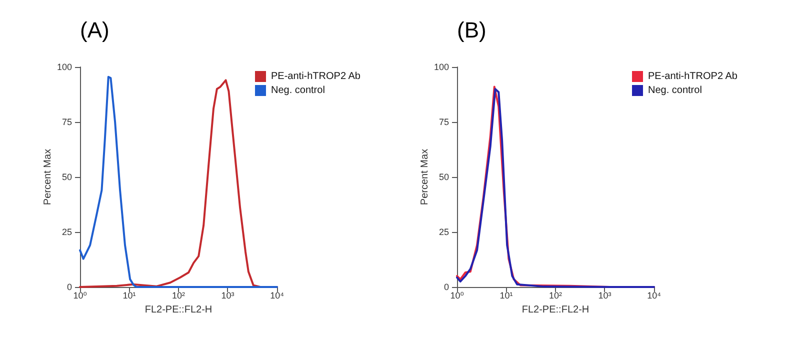 This screenshot has height=339, width=789. Describe the element at coordinates (471, 30) in the screenshot. I see `chart-title: (B)` at that location.